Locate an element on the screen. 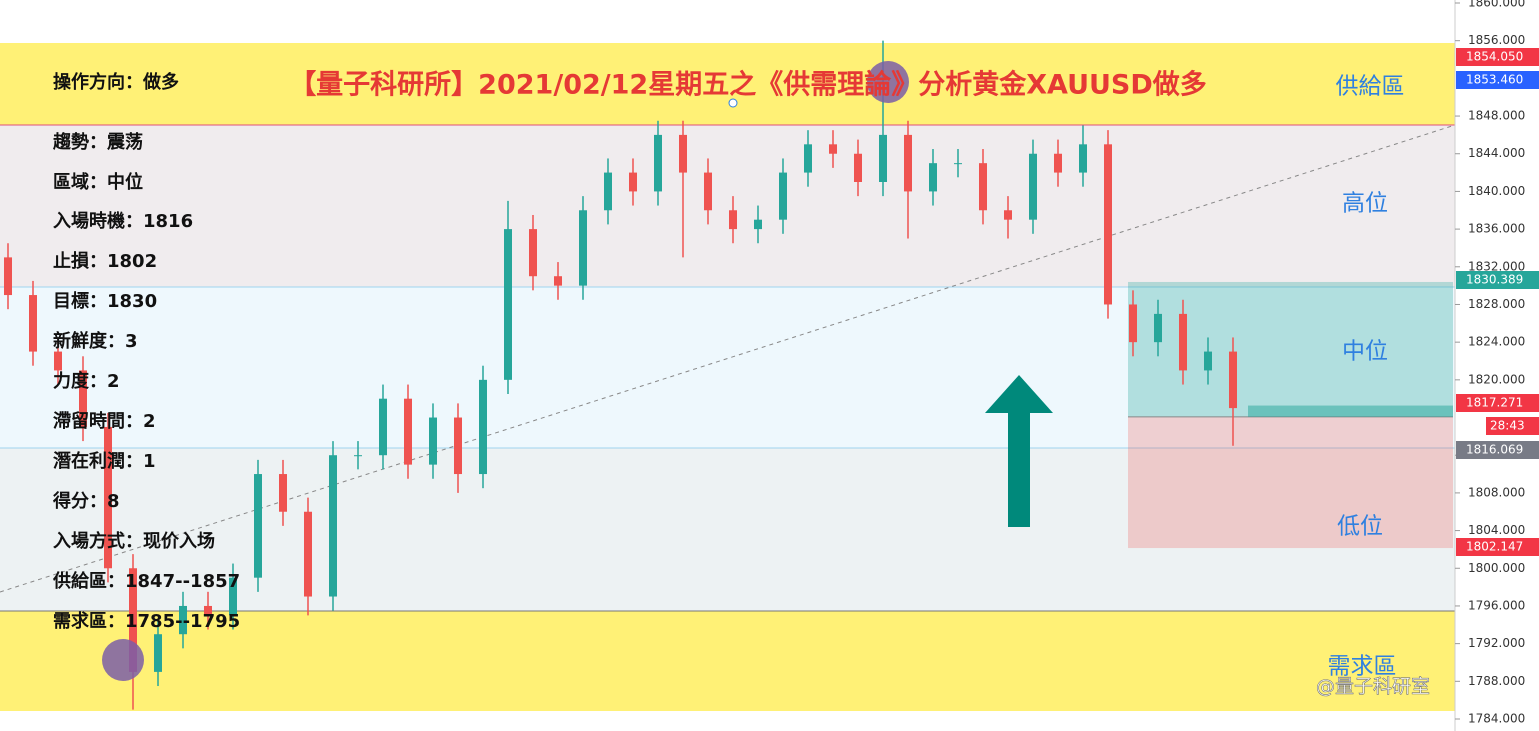  demand-zone is located at coordinates (727, 661).